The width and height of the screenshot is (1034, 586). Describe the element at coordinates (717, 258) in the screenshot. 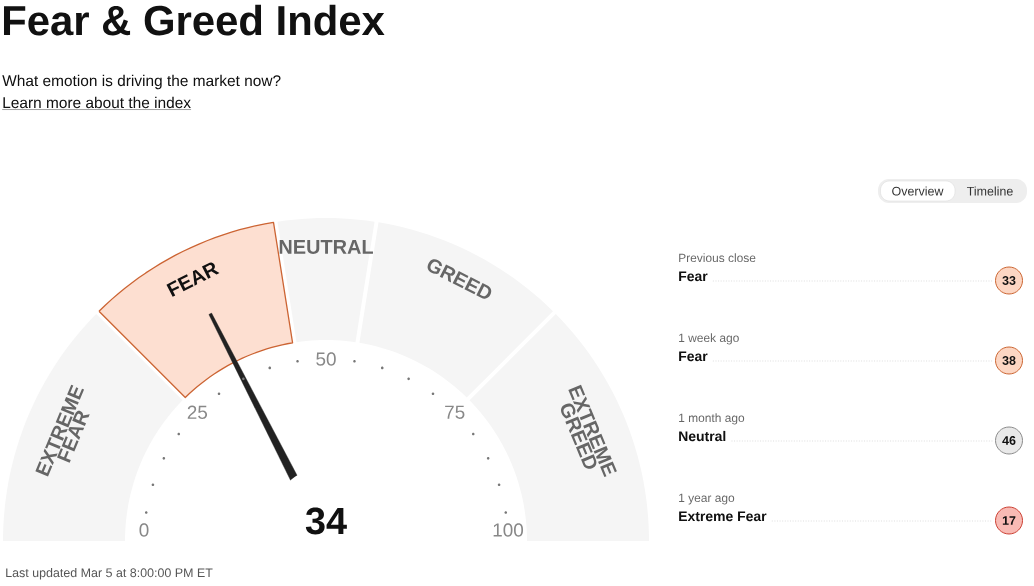

I see `category-label: Previous close` at that location.